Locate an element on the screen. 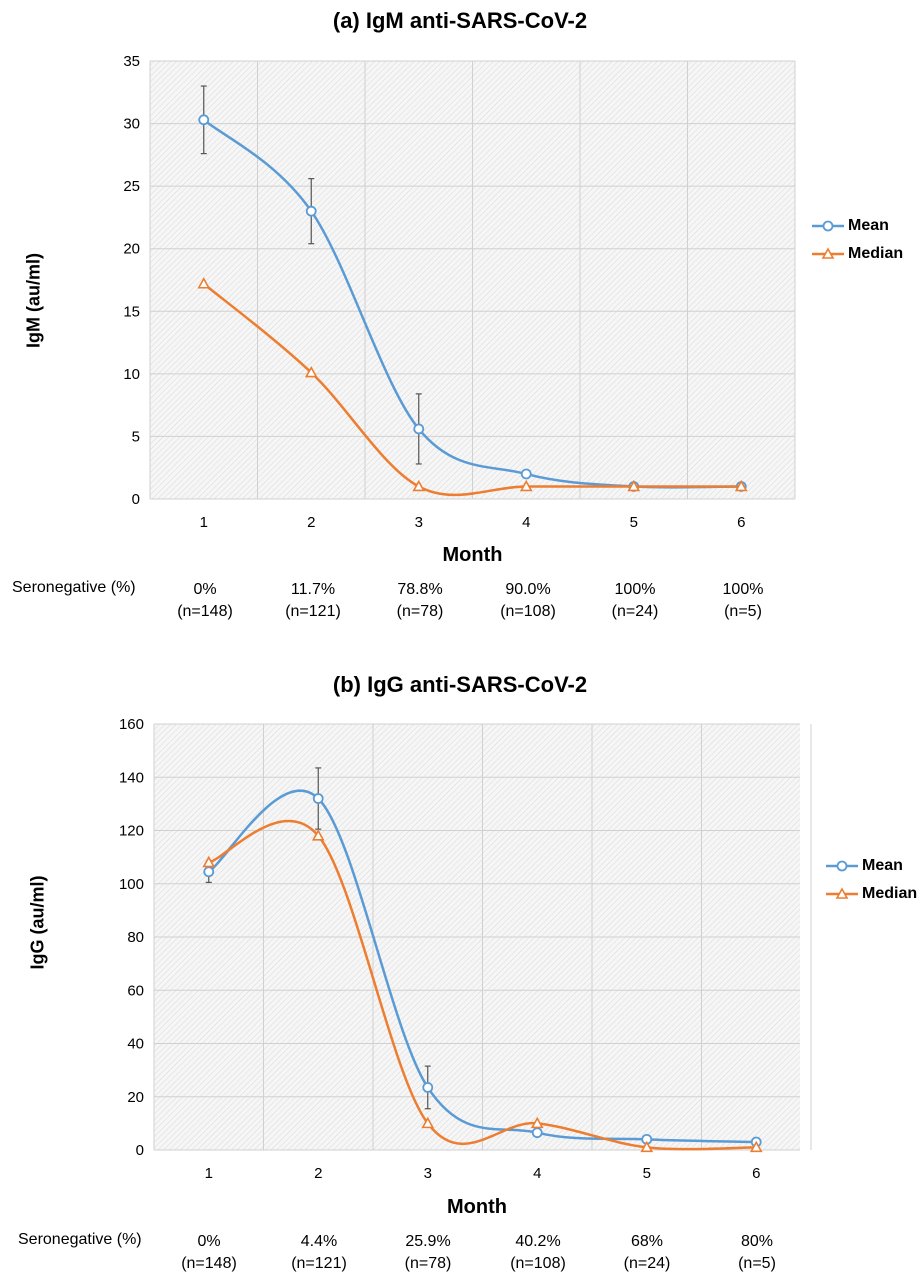 The height and width of the screenshot is (1279, 920). seronegative-cell: 80% (n=5) is located at coordinates (757, 1252).